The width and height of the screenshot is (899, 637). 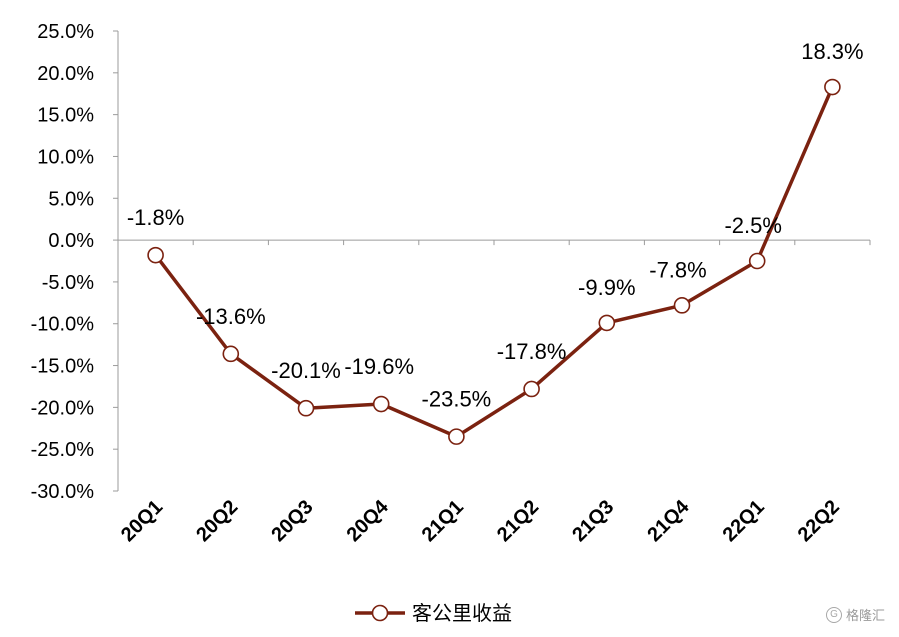 What do you see at coordinates (142, 521) in the screenshot?
I see `x-tick-label: 20Q1` at bounding box center [142, 521].